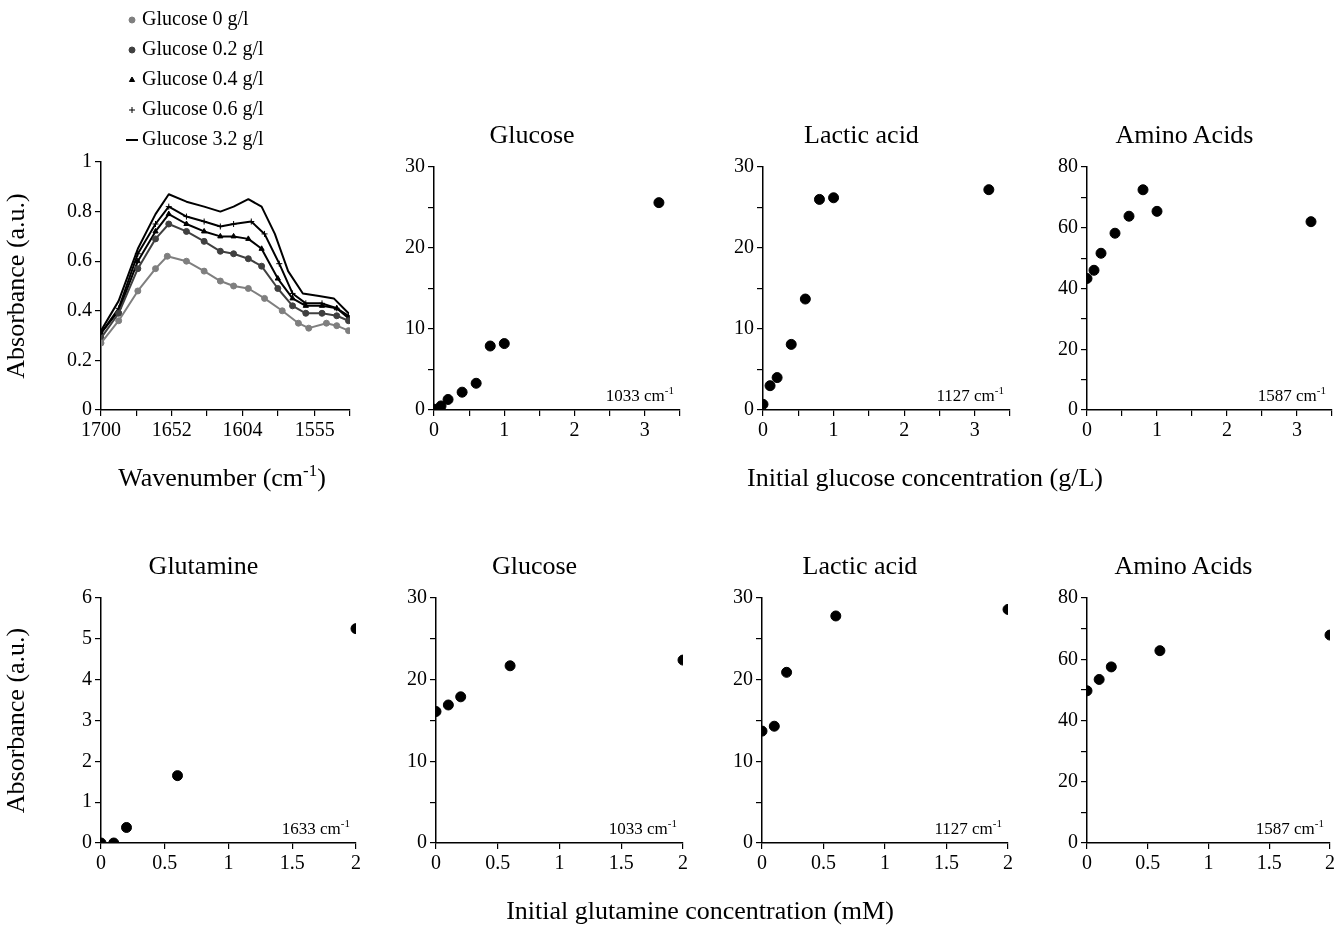 The image size is (1340, 927). I want to click on y-tick-label: 3, so click(87, 718).